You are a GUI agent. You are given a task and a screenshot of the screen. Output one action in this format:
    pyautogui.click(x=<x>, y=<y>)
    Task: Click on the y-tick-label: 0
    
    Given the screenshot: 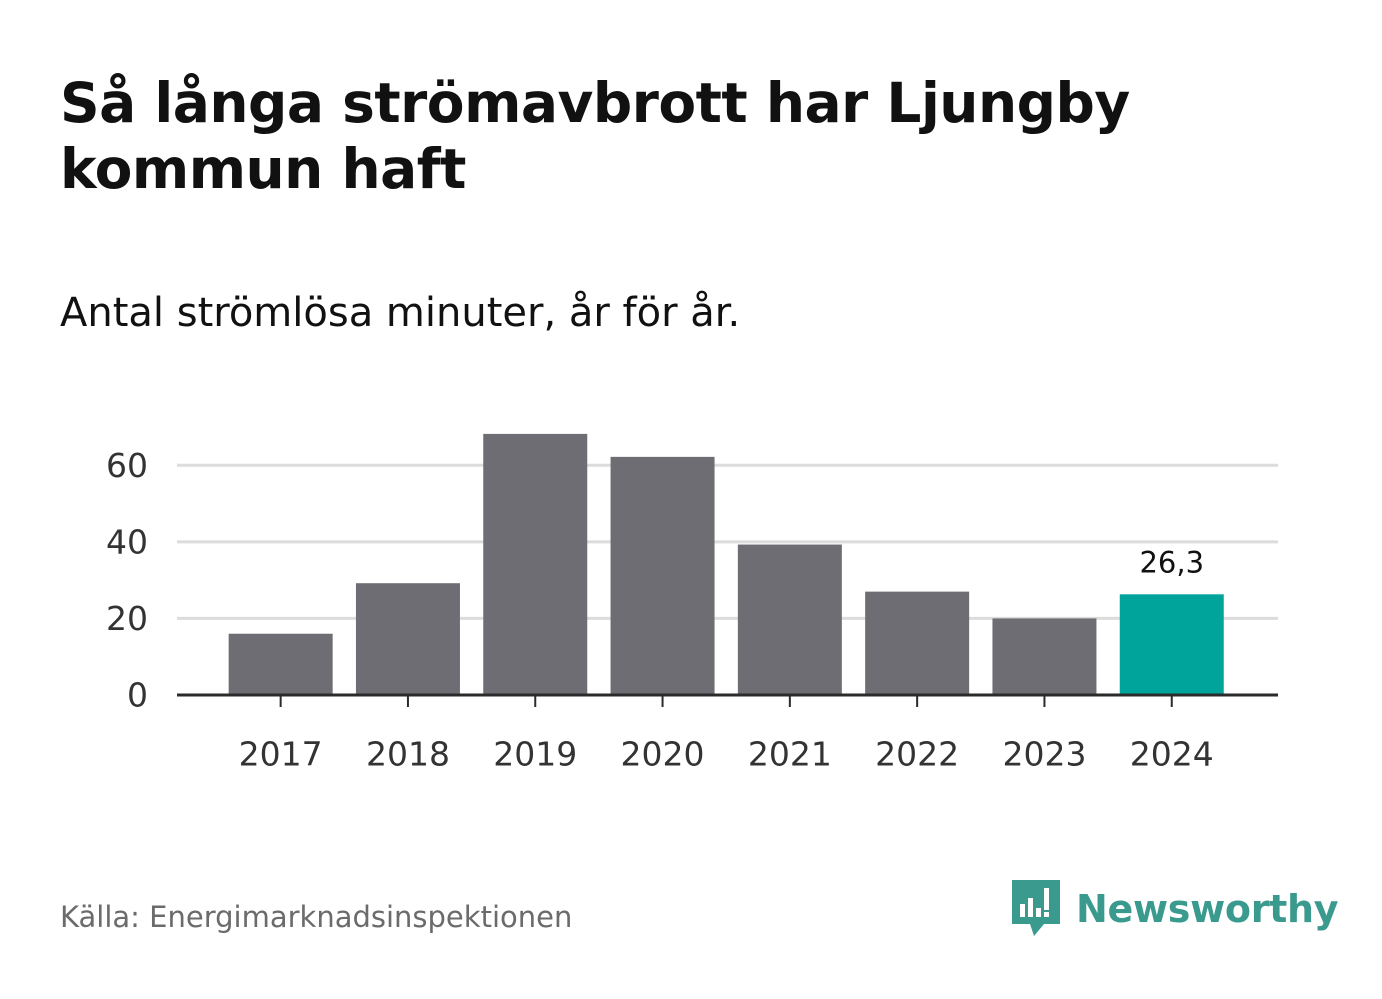 What is the action you would take?
    pyautogui.click(x=137, y=695)
    